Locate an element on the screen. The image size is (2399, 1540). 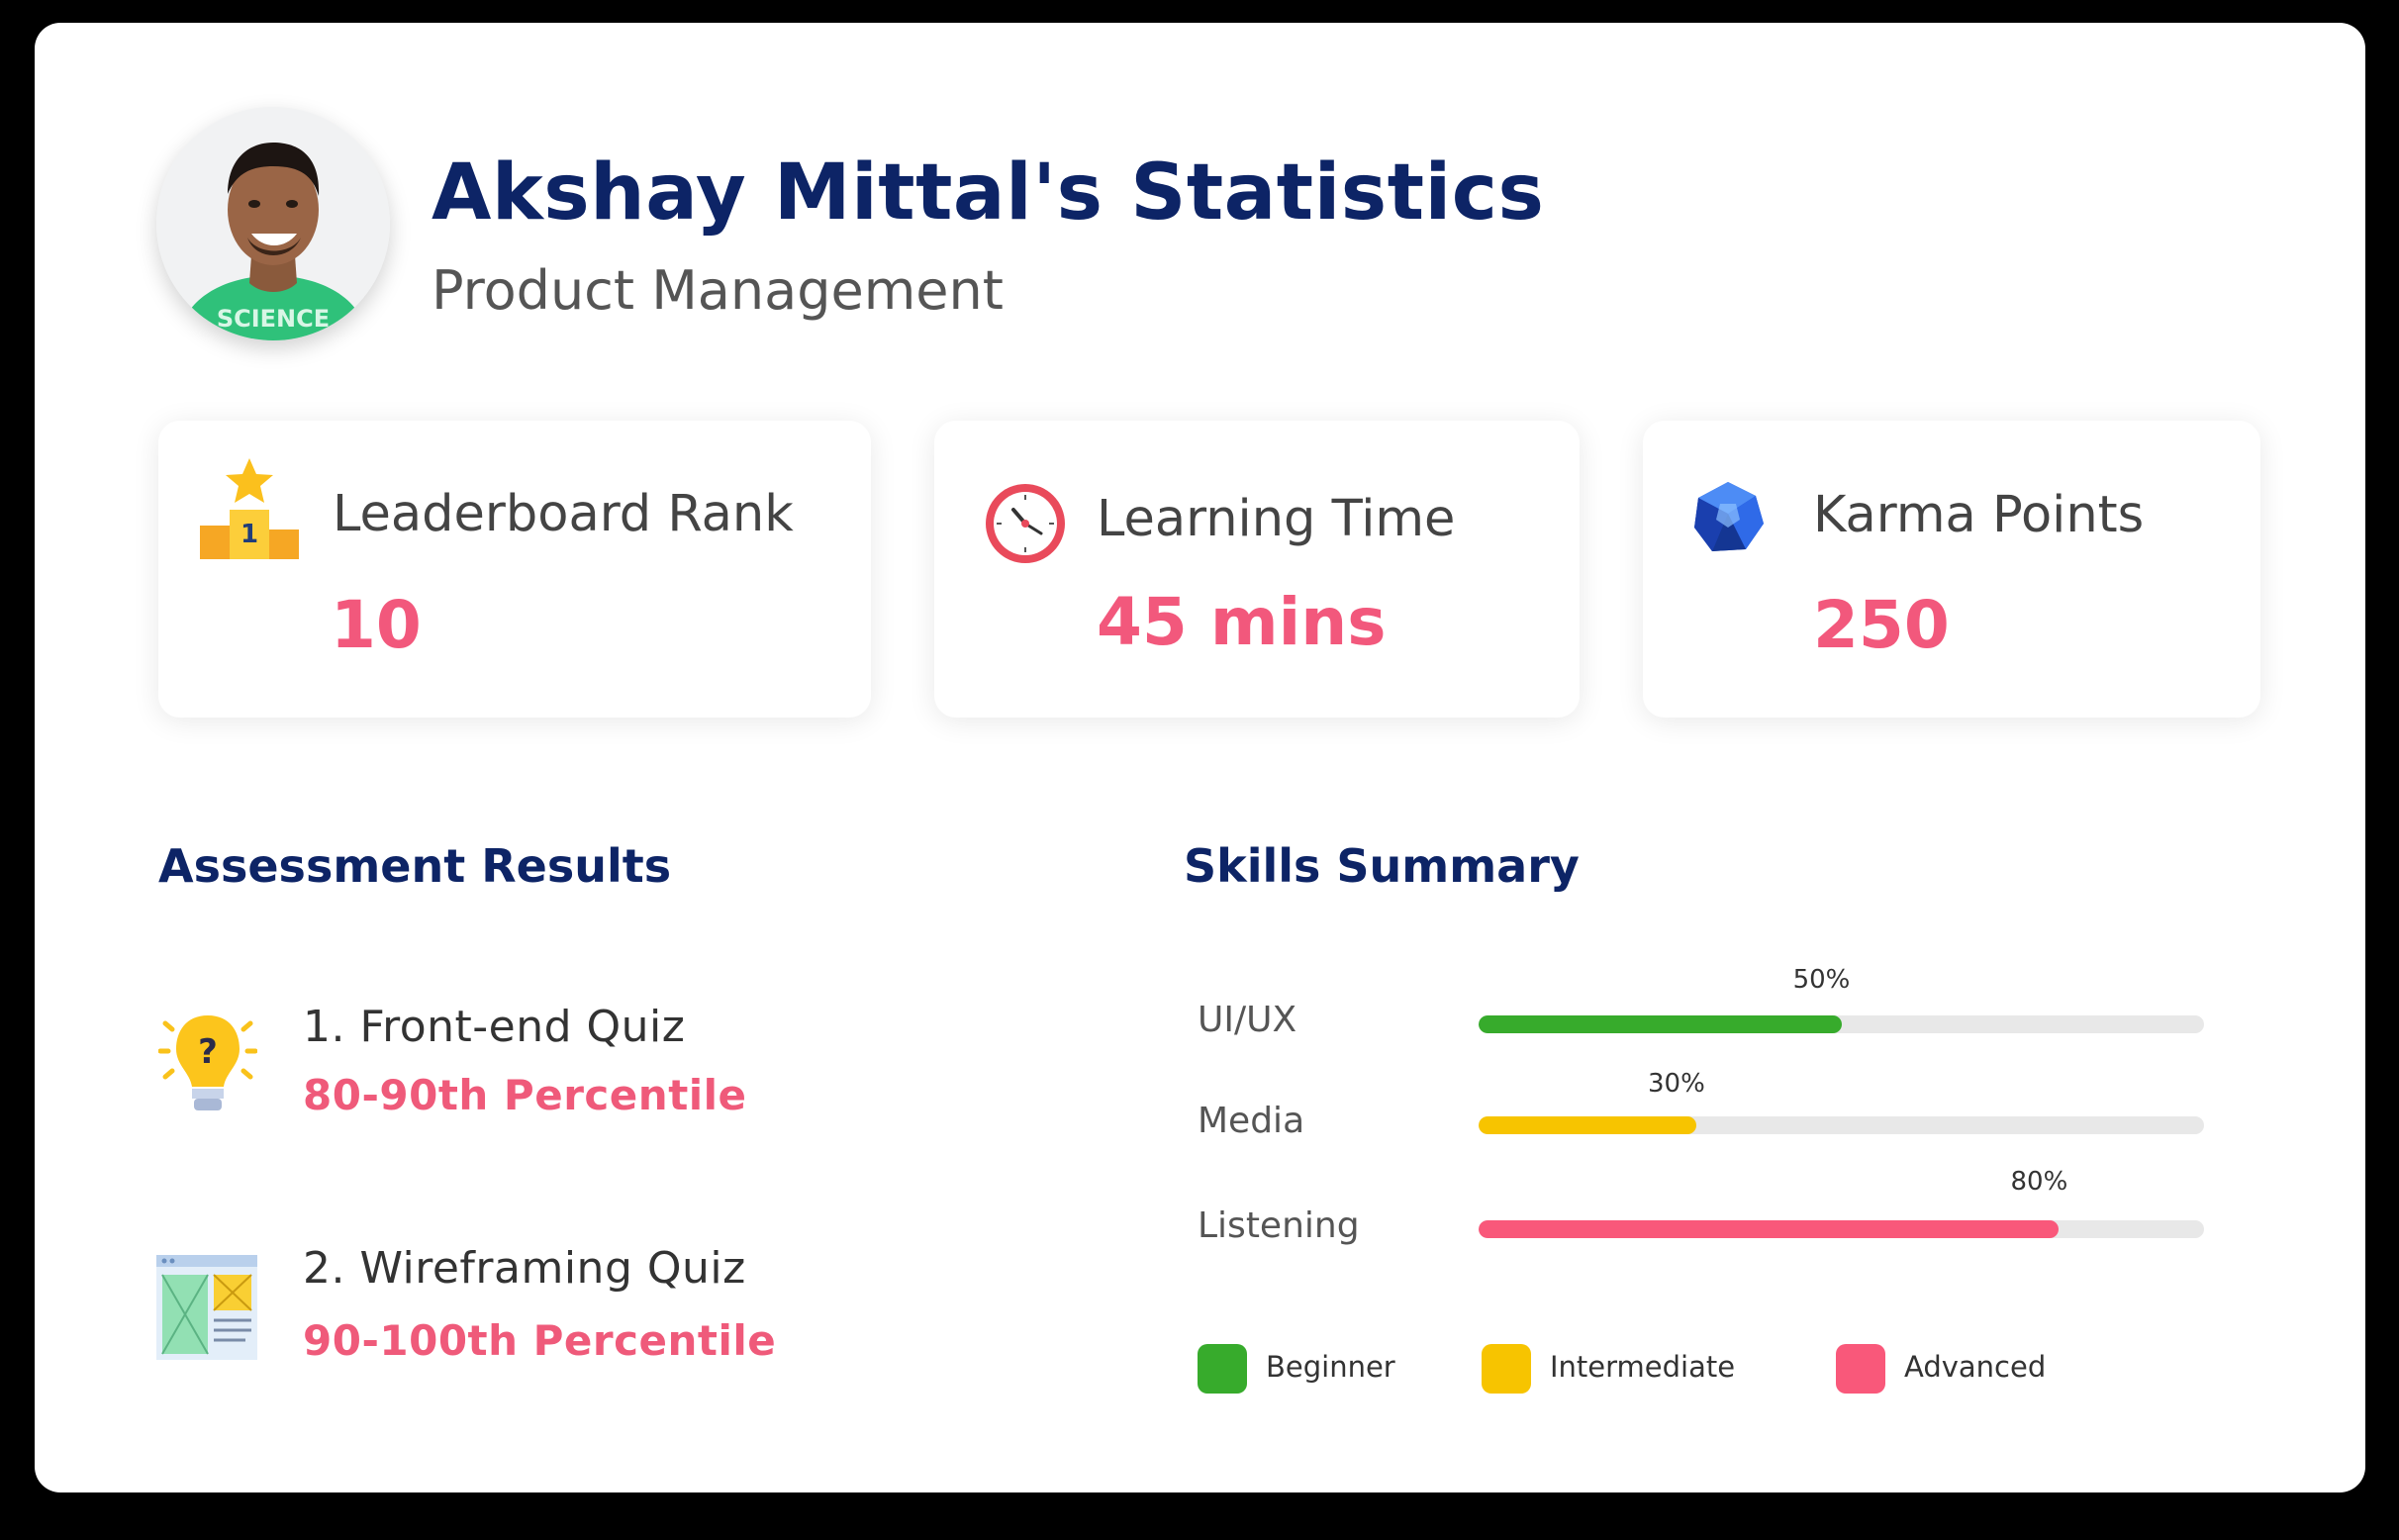
stat-label: Learning Time is located at coordinates (1277, 519).